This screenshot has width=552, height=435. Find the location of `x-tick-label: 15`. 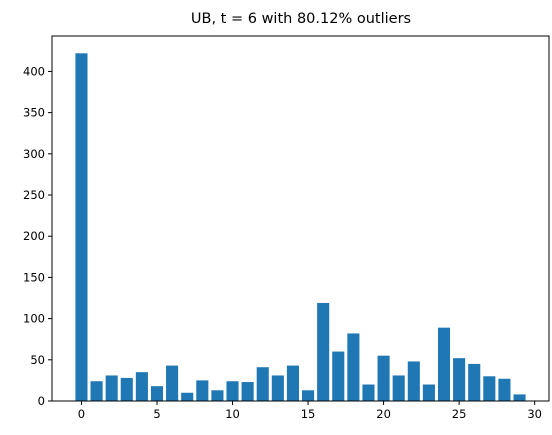

x-tick-label: 15 is located at coordinates (308, 414).